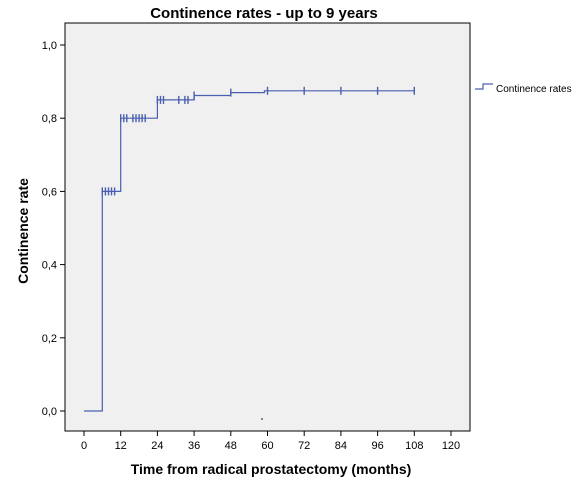 The height and width of the screenshot is (483, 585). I want to click on censor-marks, so click(258, 141).